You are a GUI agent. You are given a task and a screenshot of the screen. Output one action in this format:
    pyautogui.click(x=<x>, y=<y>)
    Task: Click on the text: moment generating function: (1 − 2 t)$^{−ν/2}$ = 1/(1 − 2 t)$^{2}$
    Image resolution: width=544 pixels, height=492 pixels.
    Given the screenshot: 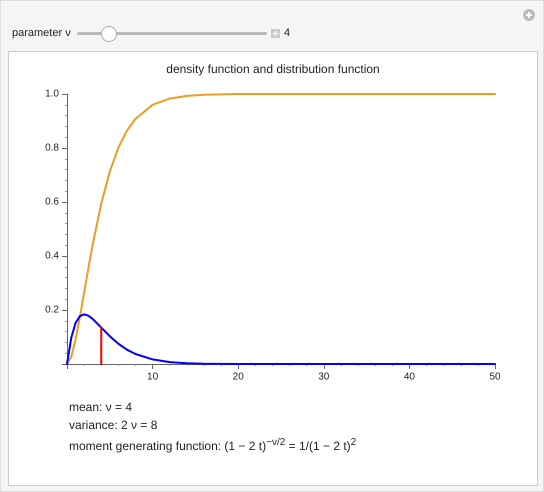 What is the action you would take?
    pyautogui.click(x=213, y=445)
    